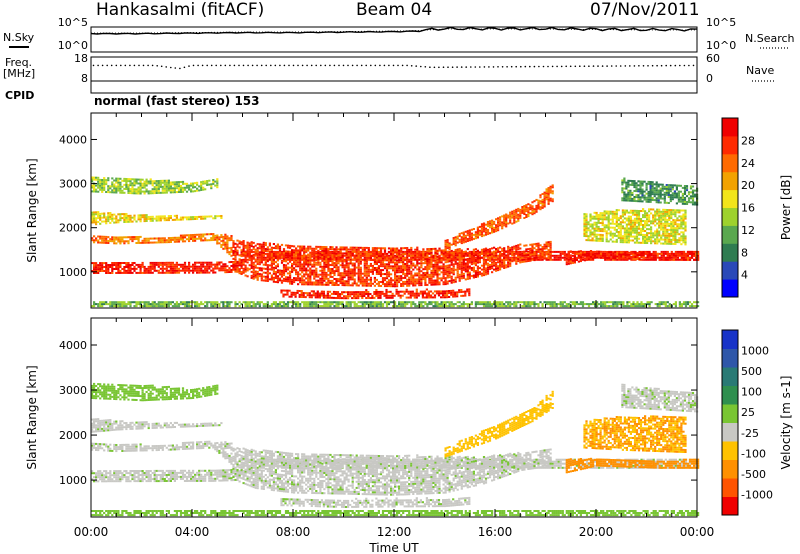 The image size is (800, 554). Describe the element at coordinates (394, 69) in the screenshot. I see `freq-panel-frame` at that location.